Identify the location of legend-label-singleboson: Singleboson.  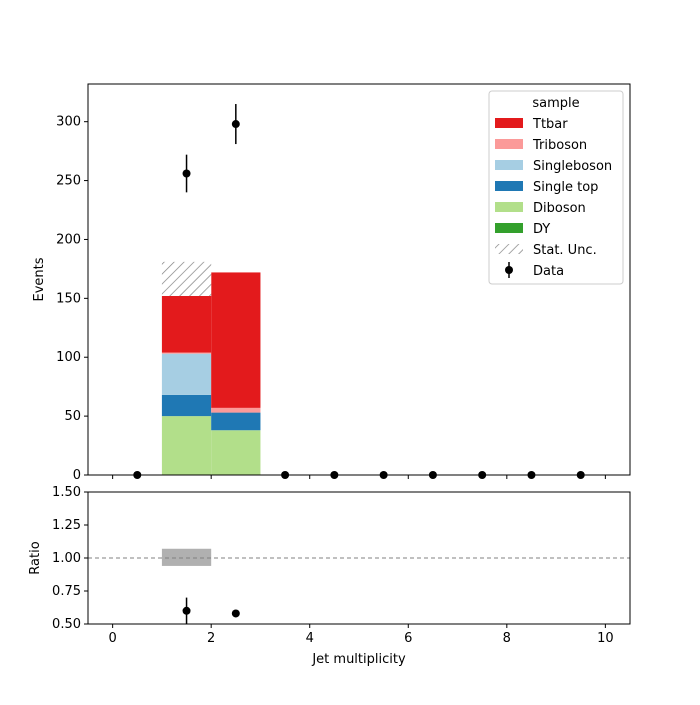
(572, 166).